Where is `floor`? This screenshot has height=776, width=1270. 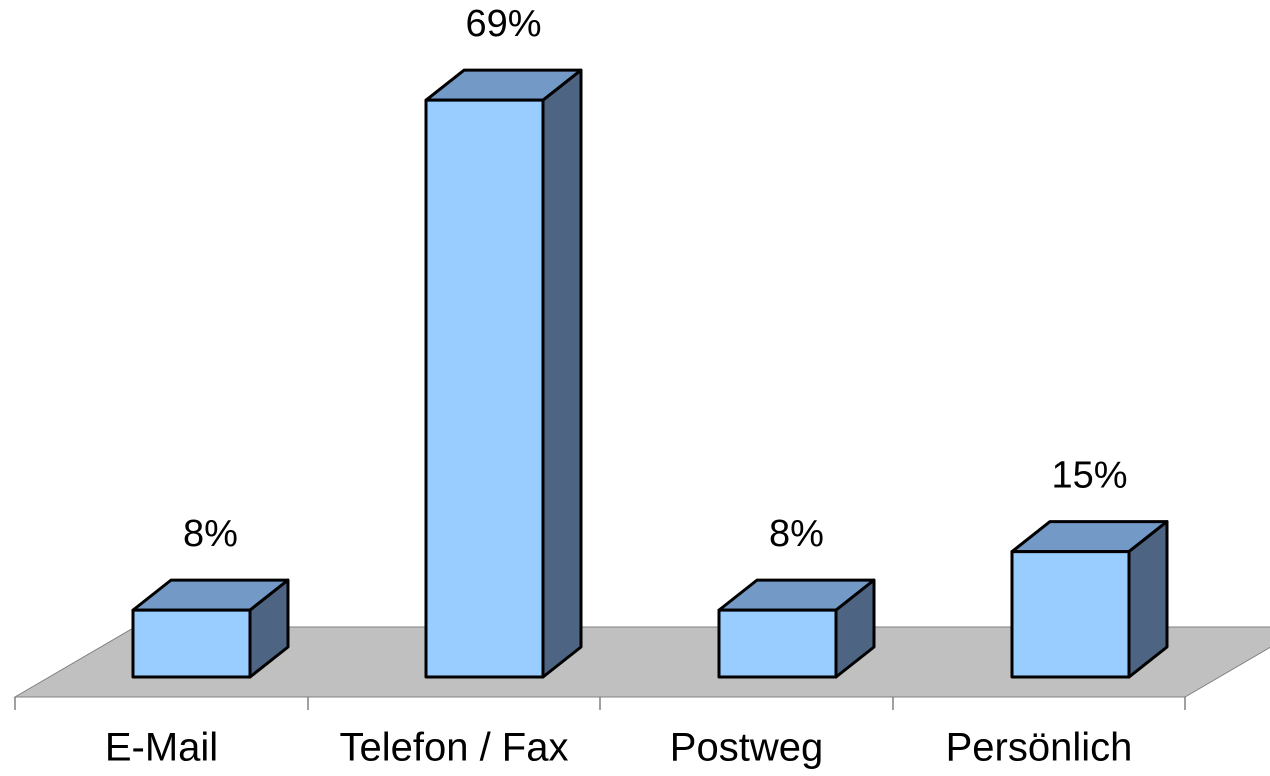
floor is located at coordinates (641, 662).